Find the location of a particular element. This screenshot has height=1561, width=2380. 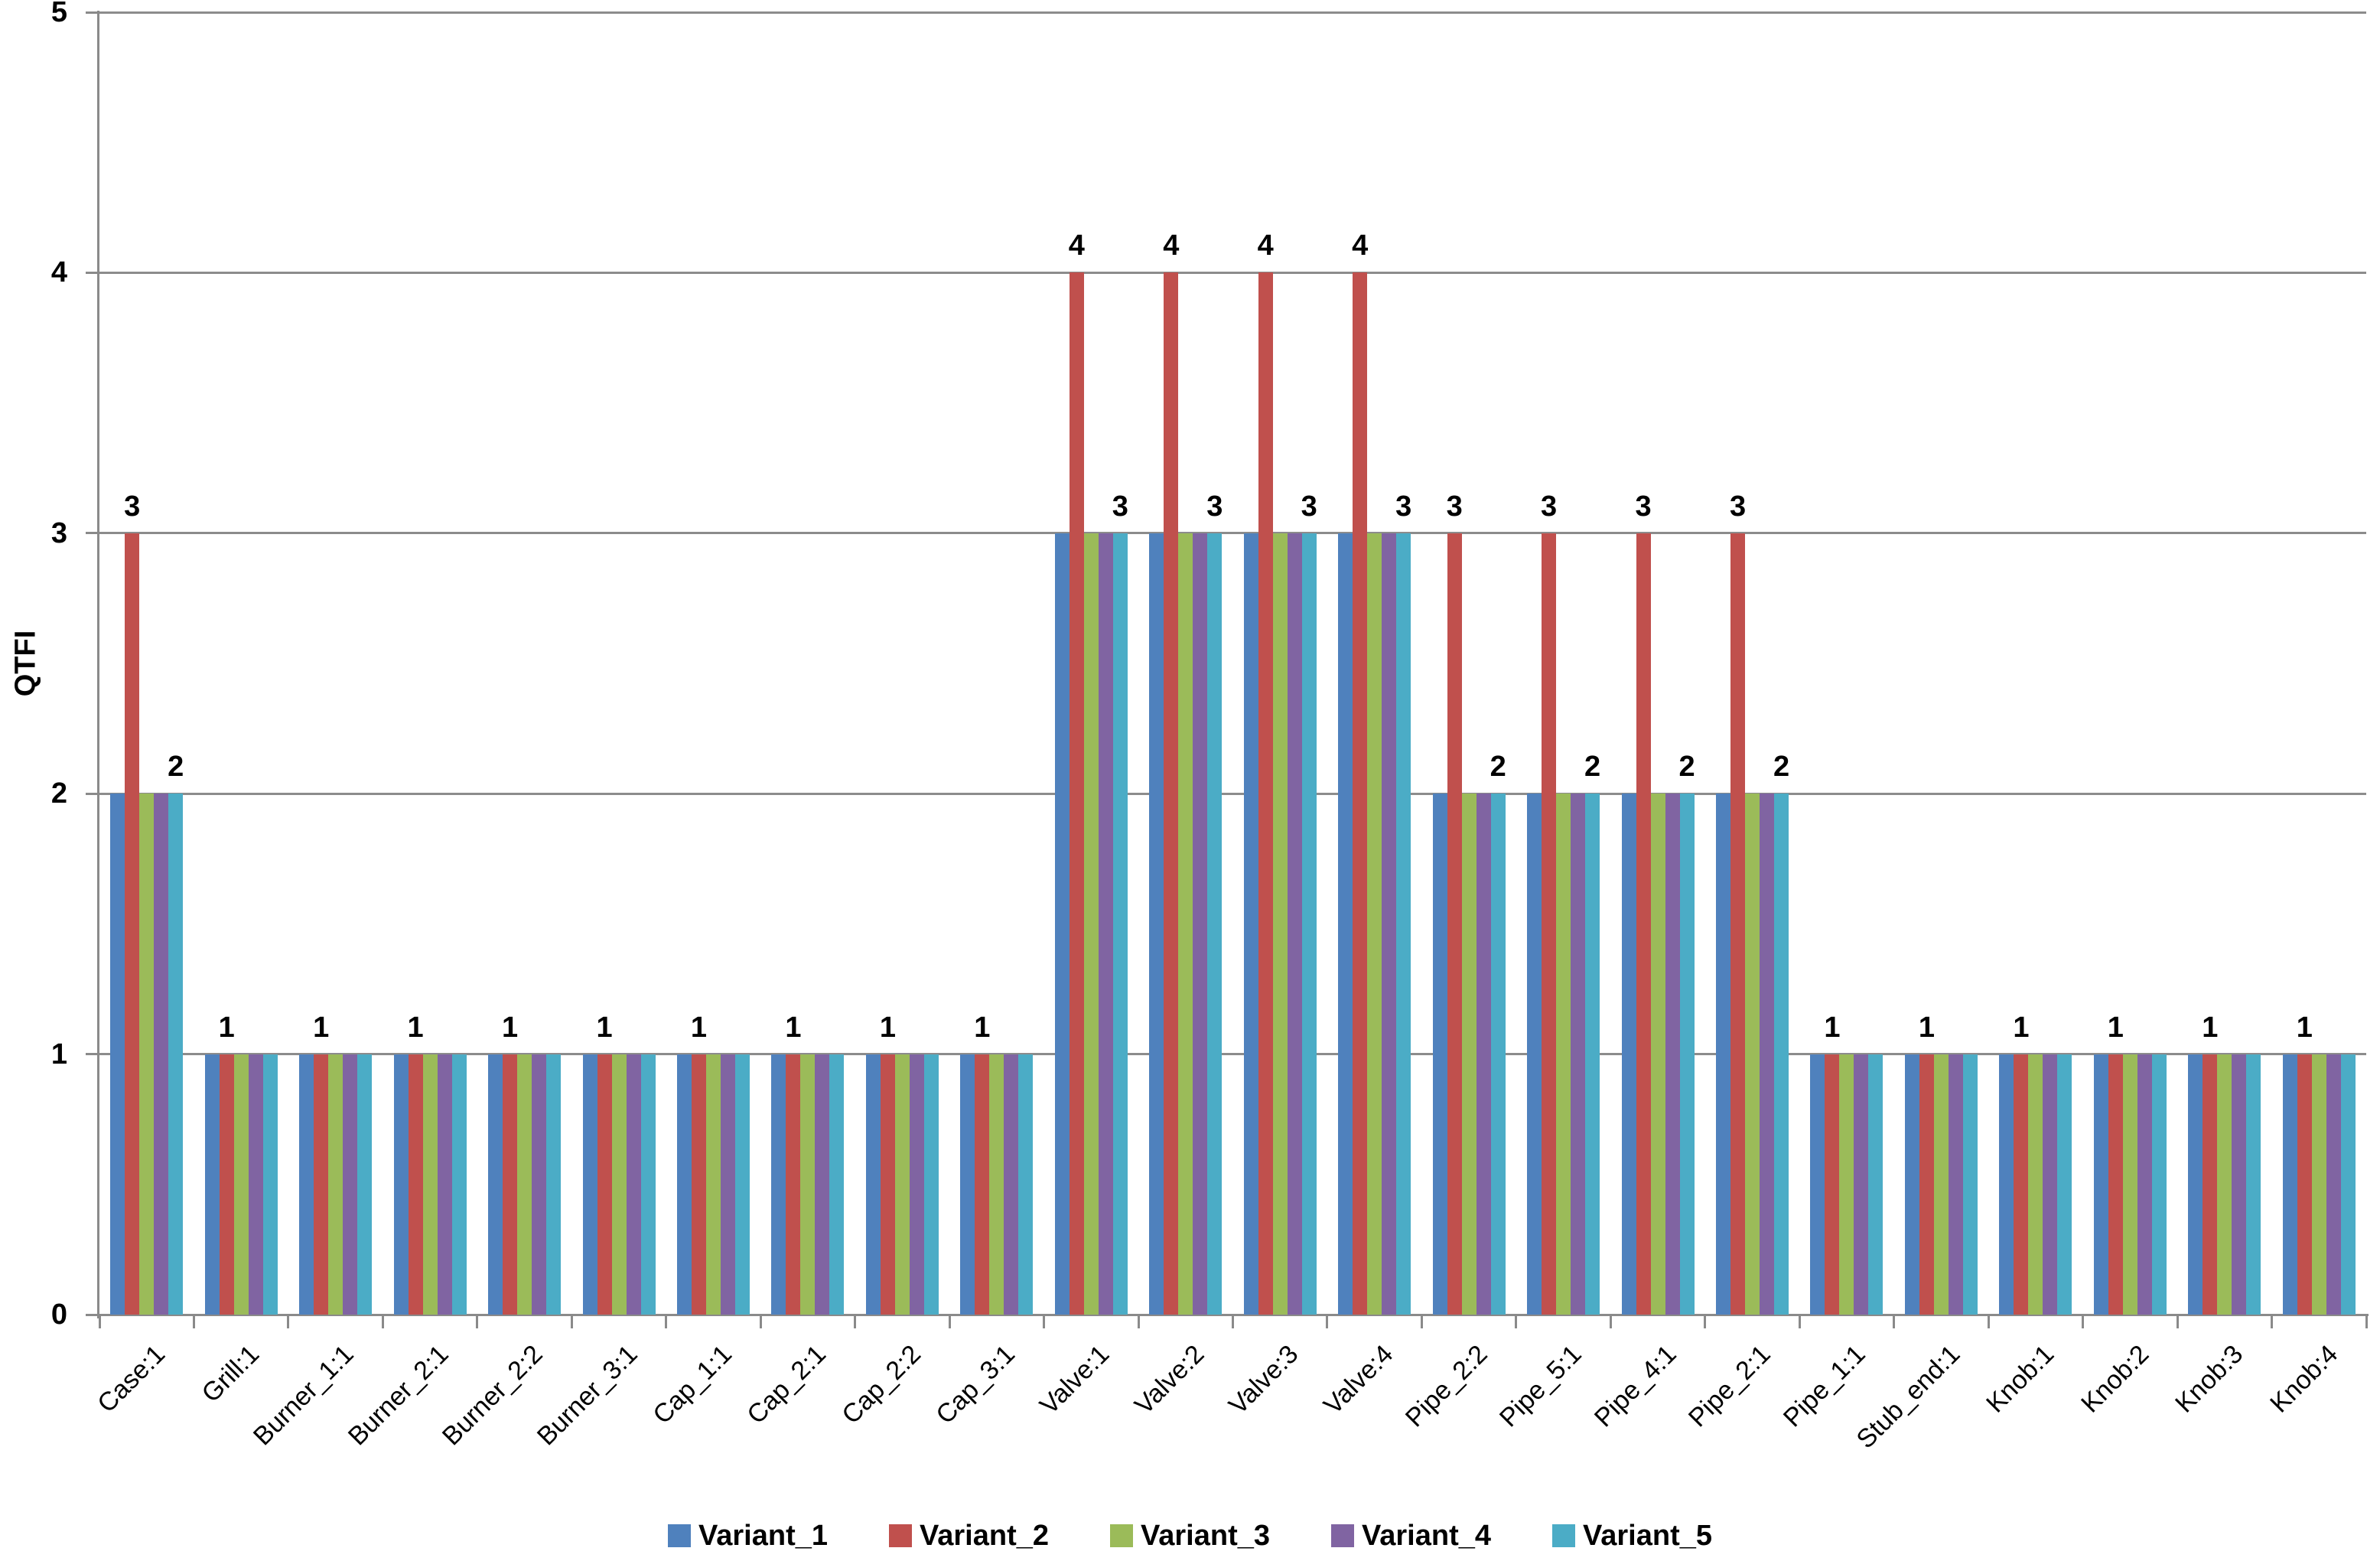

x-category-label: Knob:4 is located at coordinates (2303, 1379).